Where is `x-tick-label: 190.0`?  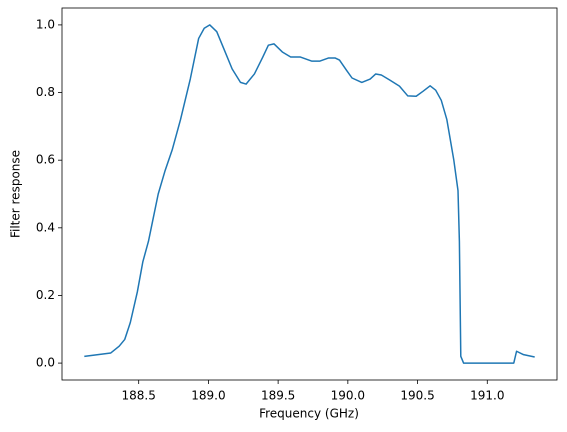
x-tick-label: 190.0 is located at coordinates (348, 396).